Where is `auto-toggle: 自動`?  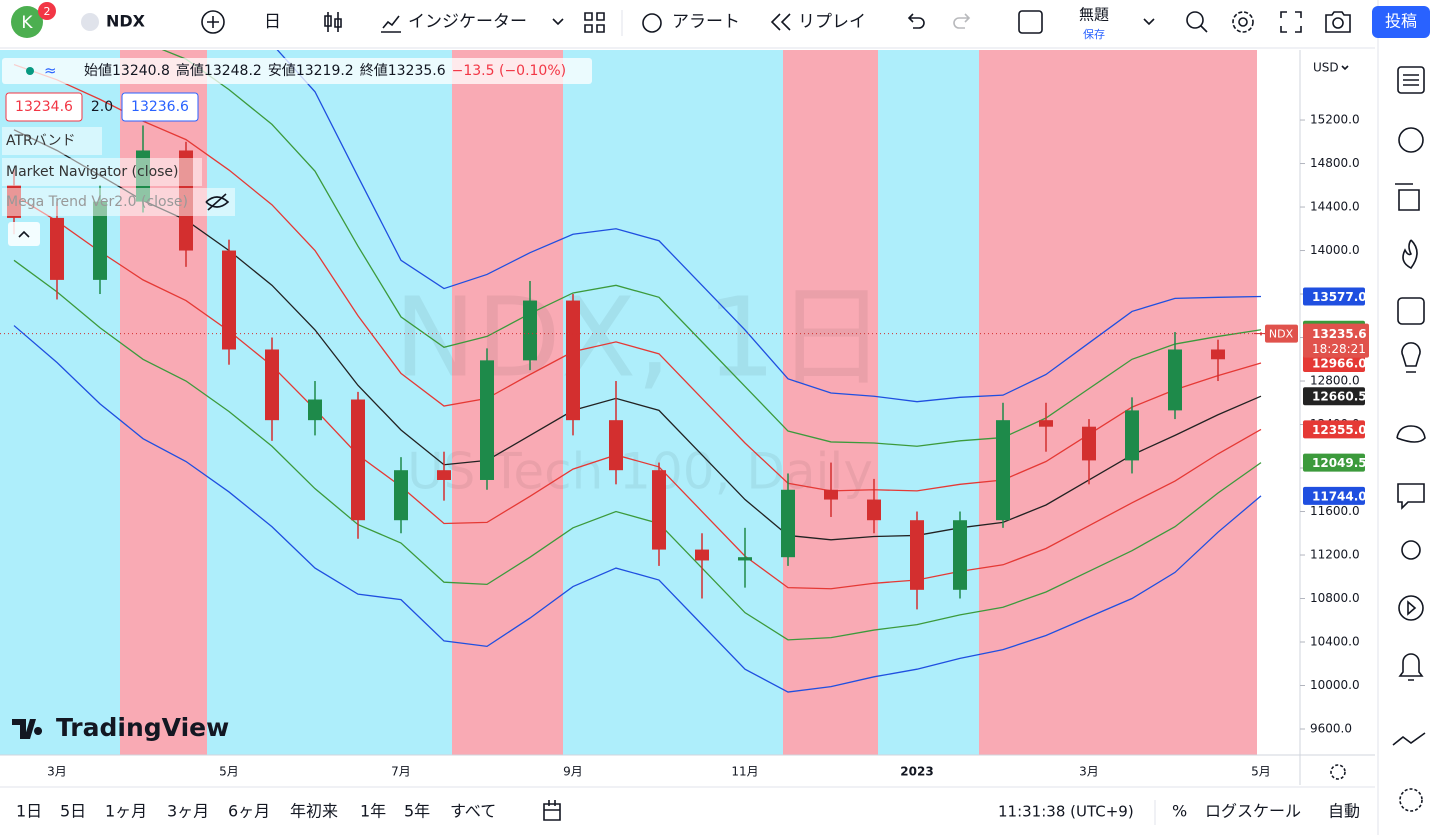
auto-toggle: 自動 is located at coordinates (1344, 811).